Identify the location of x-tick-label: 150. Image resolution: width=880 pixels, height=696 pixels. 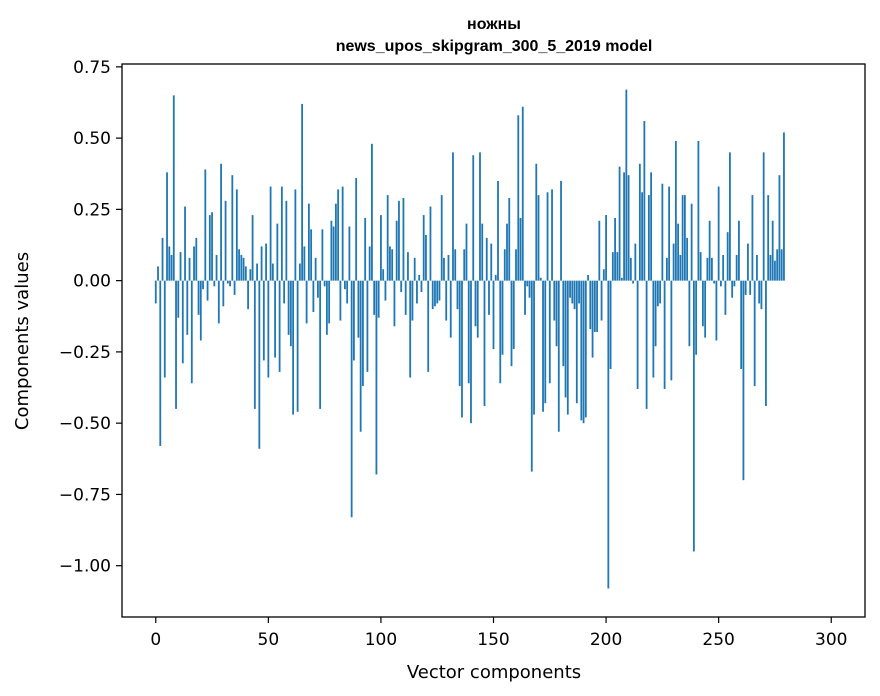
(493, 640).